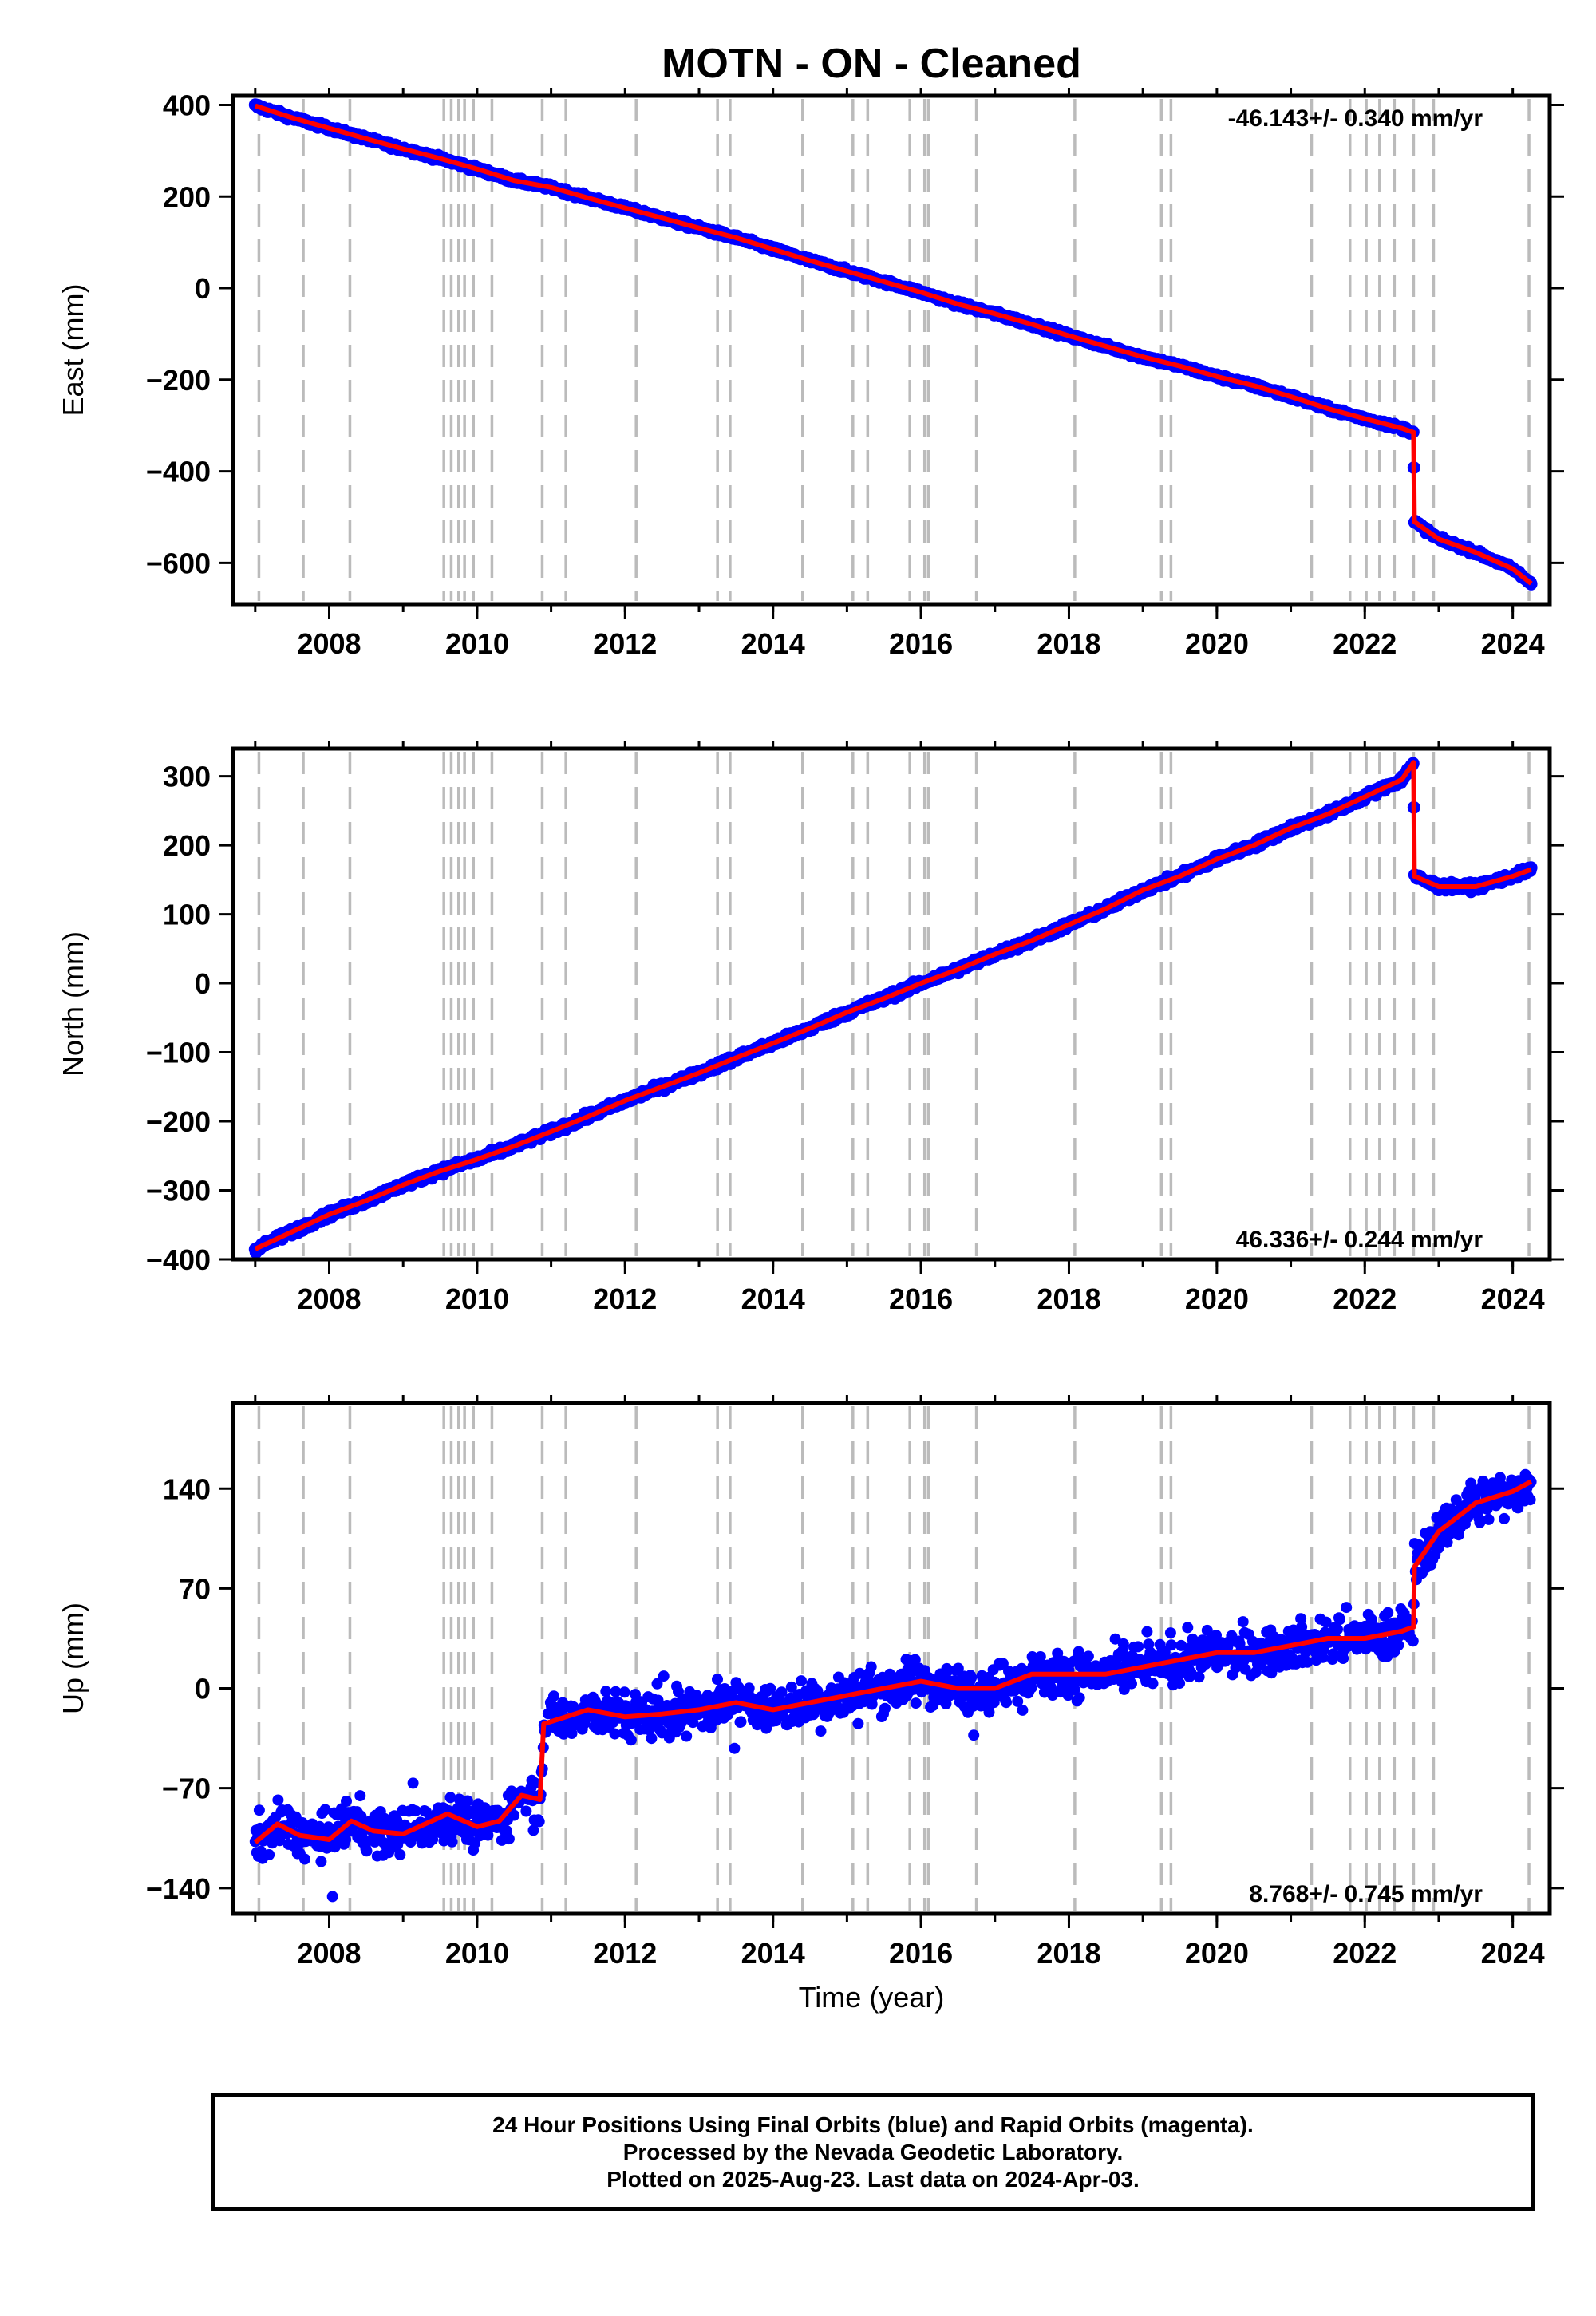  I want to click on north-x-tick-label: 2016, so click(921, 1298).